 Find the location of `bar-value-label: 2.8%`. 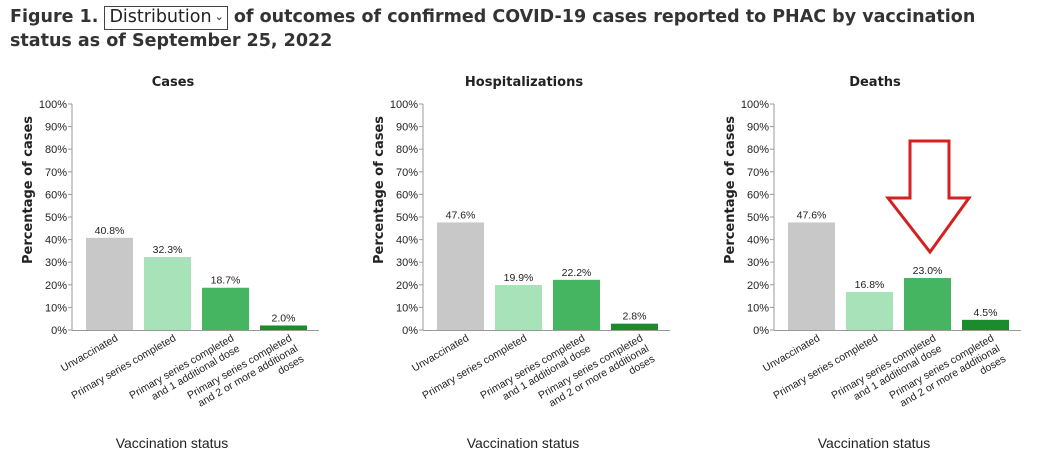

bar-value-label: 2.8% is located at coordinates (635, 317).